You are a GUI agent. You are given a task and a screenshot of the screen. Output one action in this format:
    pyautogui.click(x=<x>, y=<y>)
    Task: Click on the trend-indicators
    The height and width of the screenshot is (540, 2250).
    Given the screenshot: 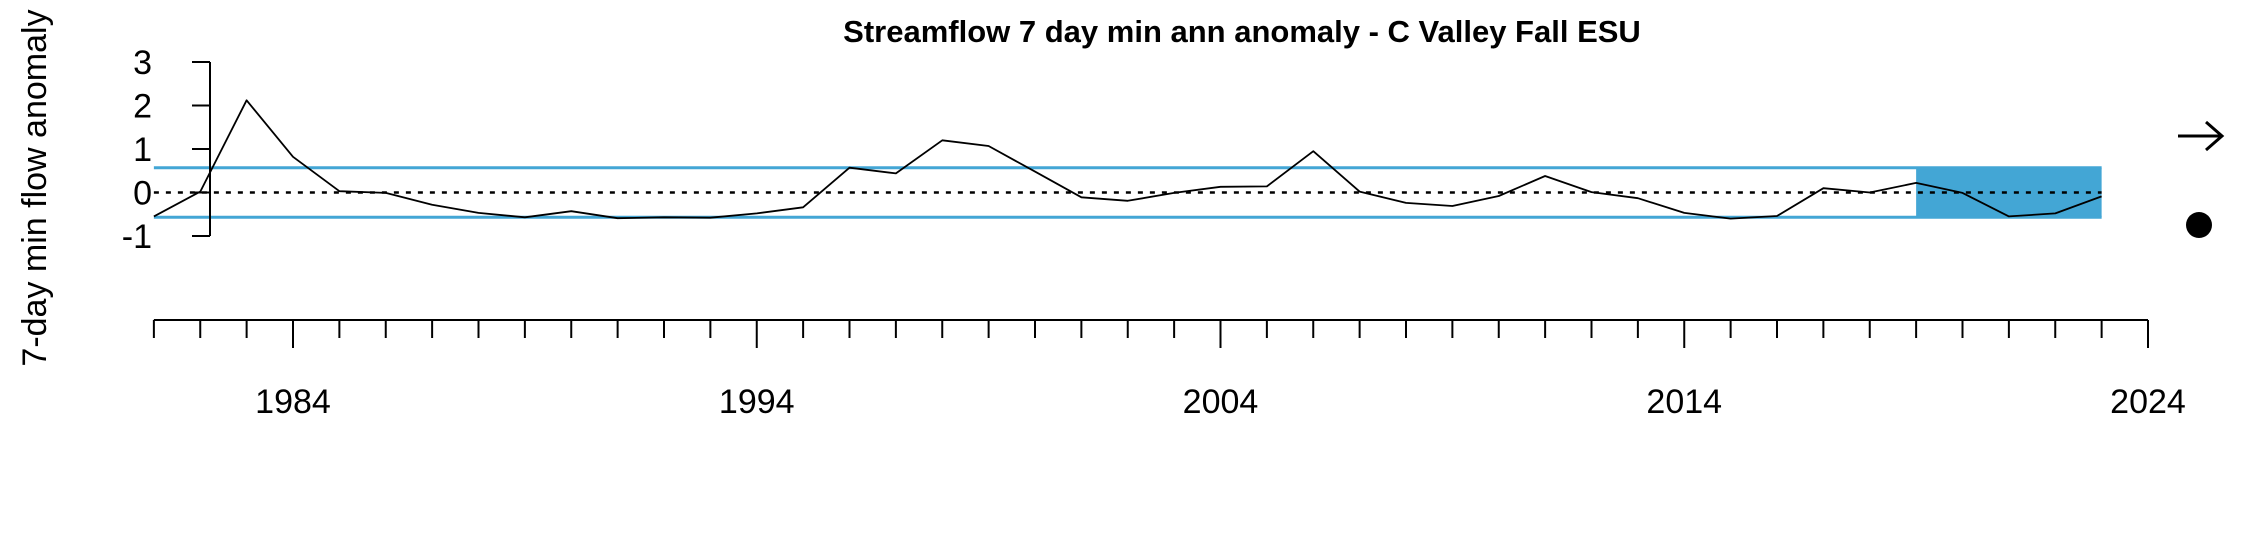 What is the action you would take?
    pyautogui.click(x=2201, y=179)
    